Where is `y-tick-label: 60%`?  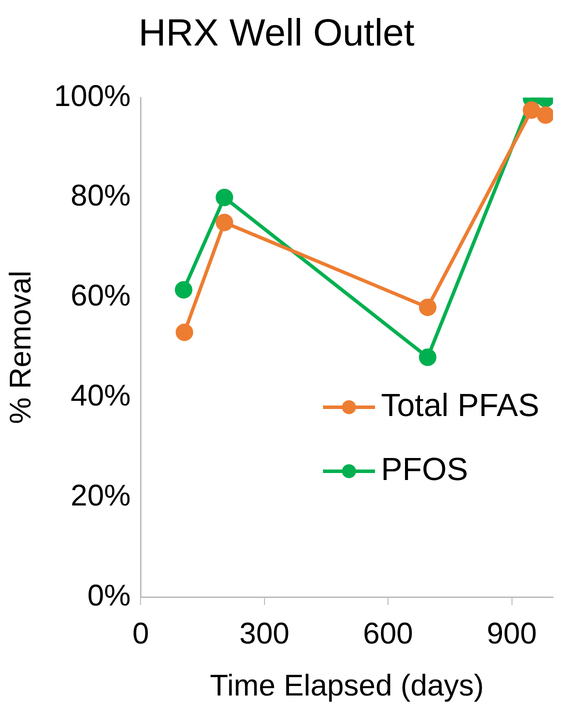 y-tick-label: 60% is located at coordinates (100, 296).